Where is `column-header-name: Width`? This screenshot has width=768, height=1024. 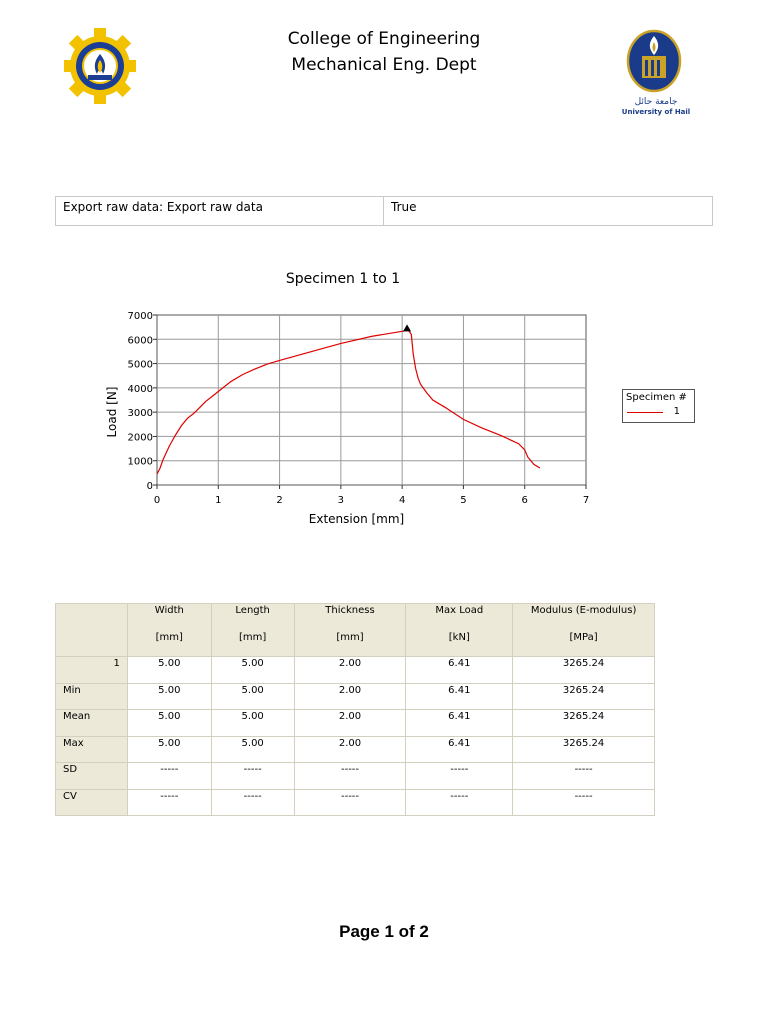 column-header-name: Width is located at coordinates (169, 617).